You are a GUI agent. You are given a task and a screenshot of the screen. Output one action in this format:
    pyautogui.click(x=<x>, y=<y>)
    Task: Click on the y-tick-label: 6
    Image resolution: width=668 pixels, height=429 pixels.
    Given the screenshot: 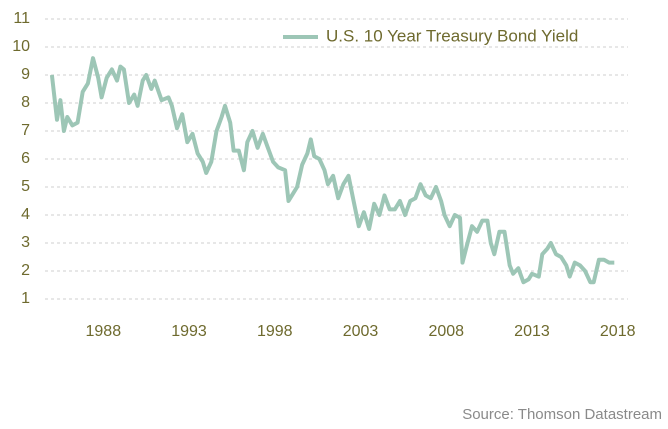 What is the action you would take?
    pyautogui.click(x=25, y=158)
    